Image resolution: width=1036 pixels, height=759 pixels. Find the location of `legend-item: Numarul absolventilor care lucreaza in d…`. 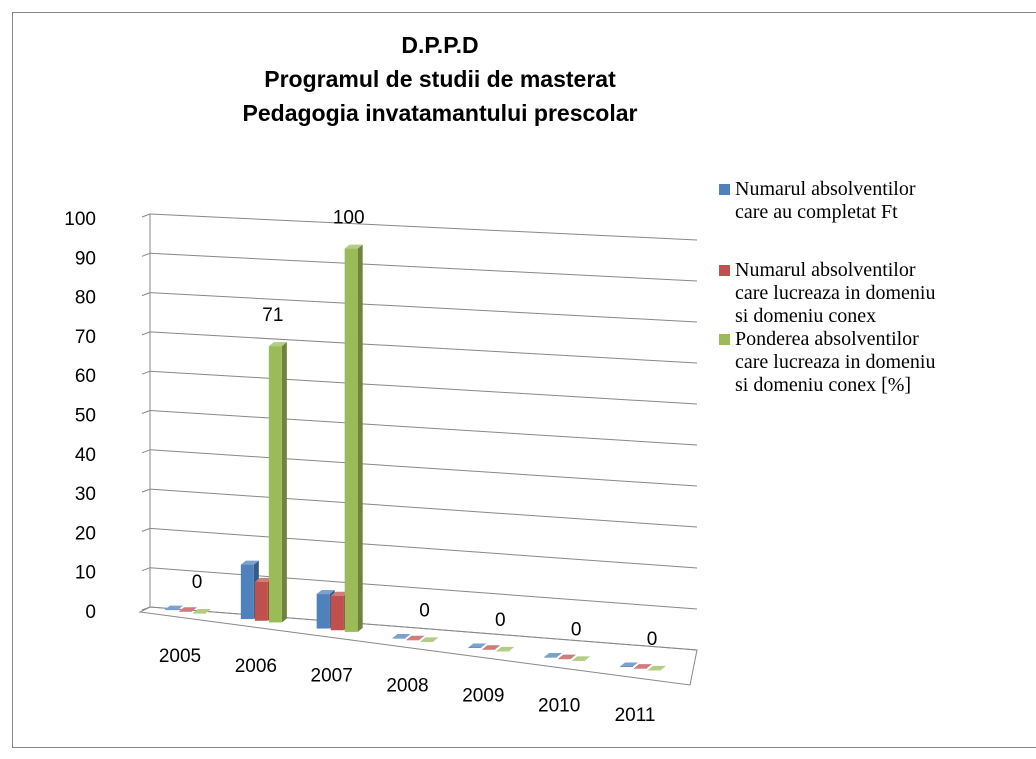

legend-item: Numarul absolventilor care lucreaza in d… is located at coordinates (875, 293).